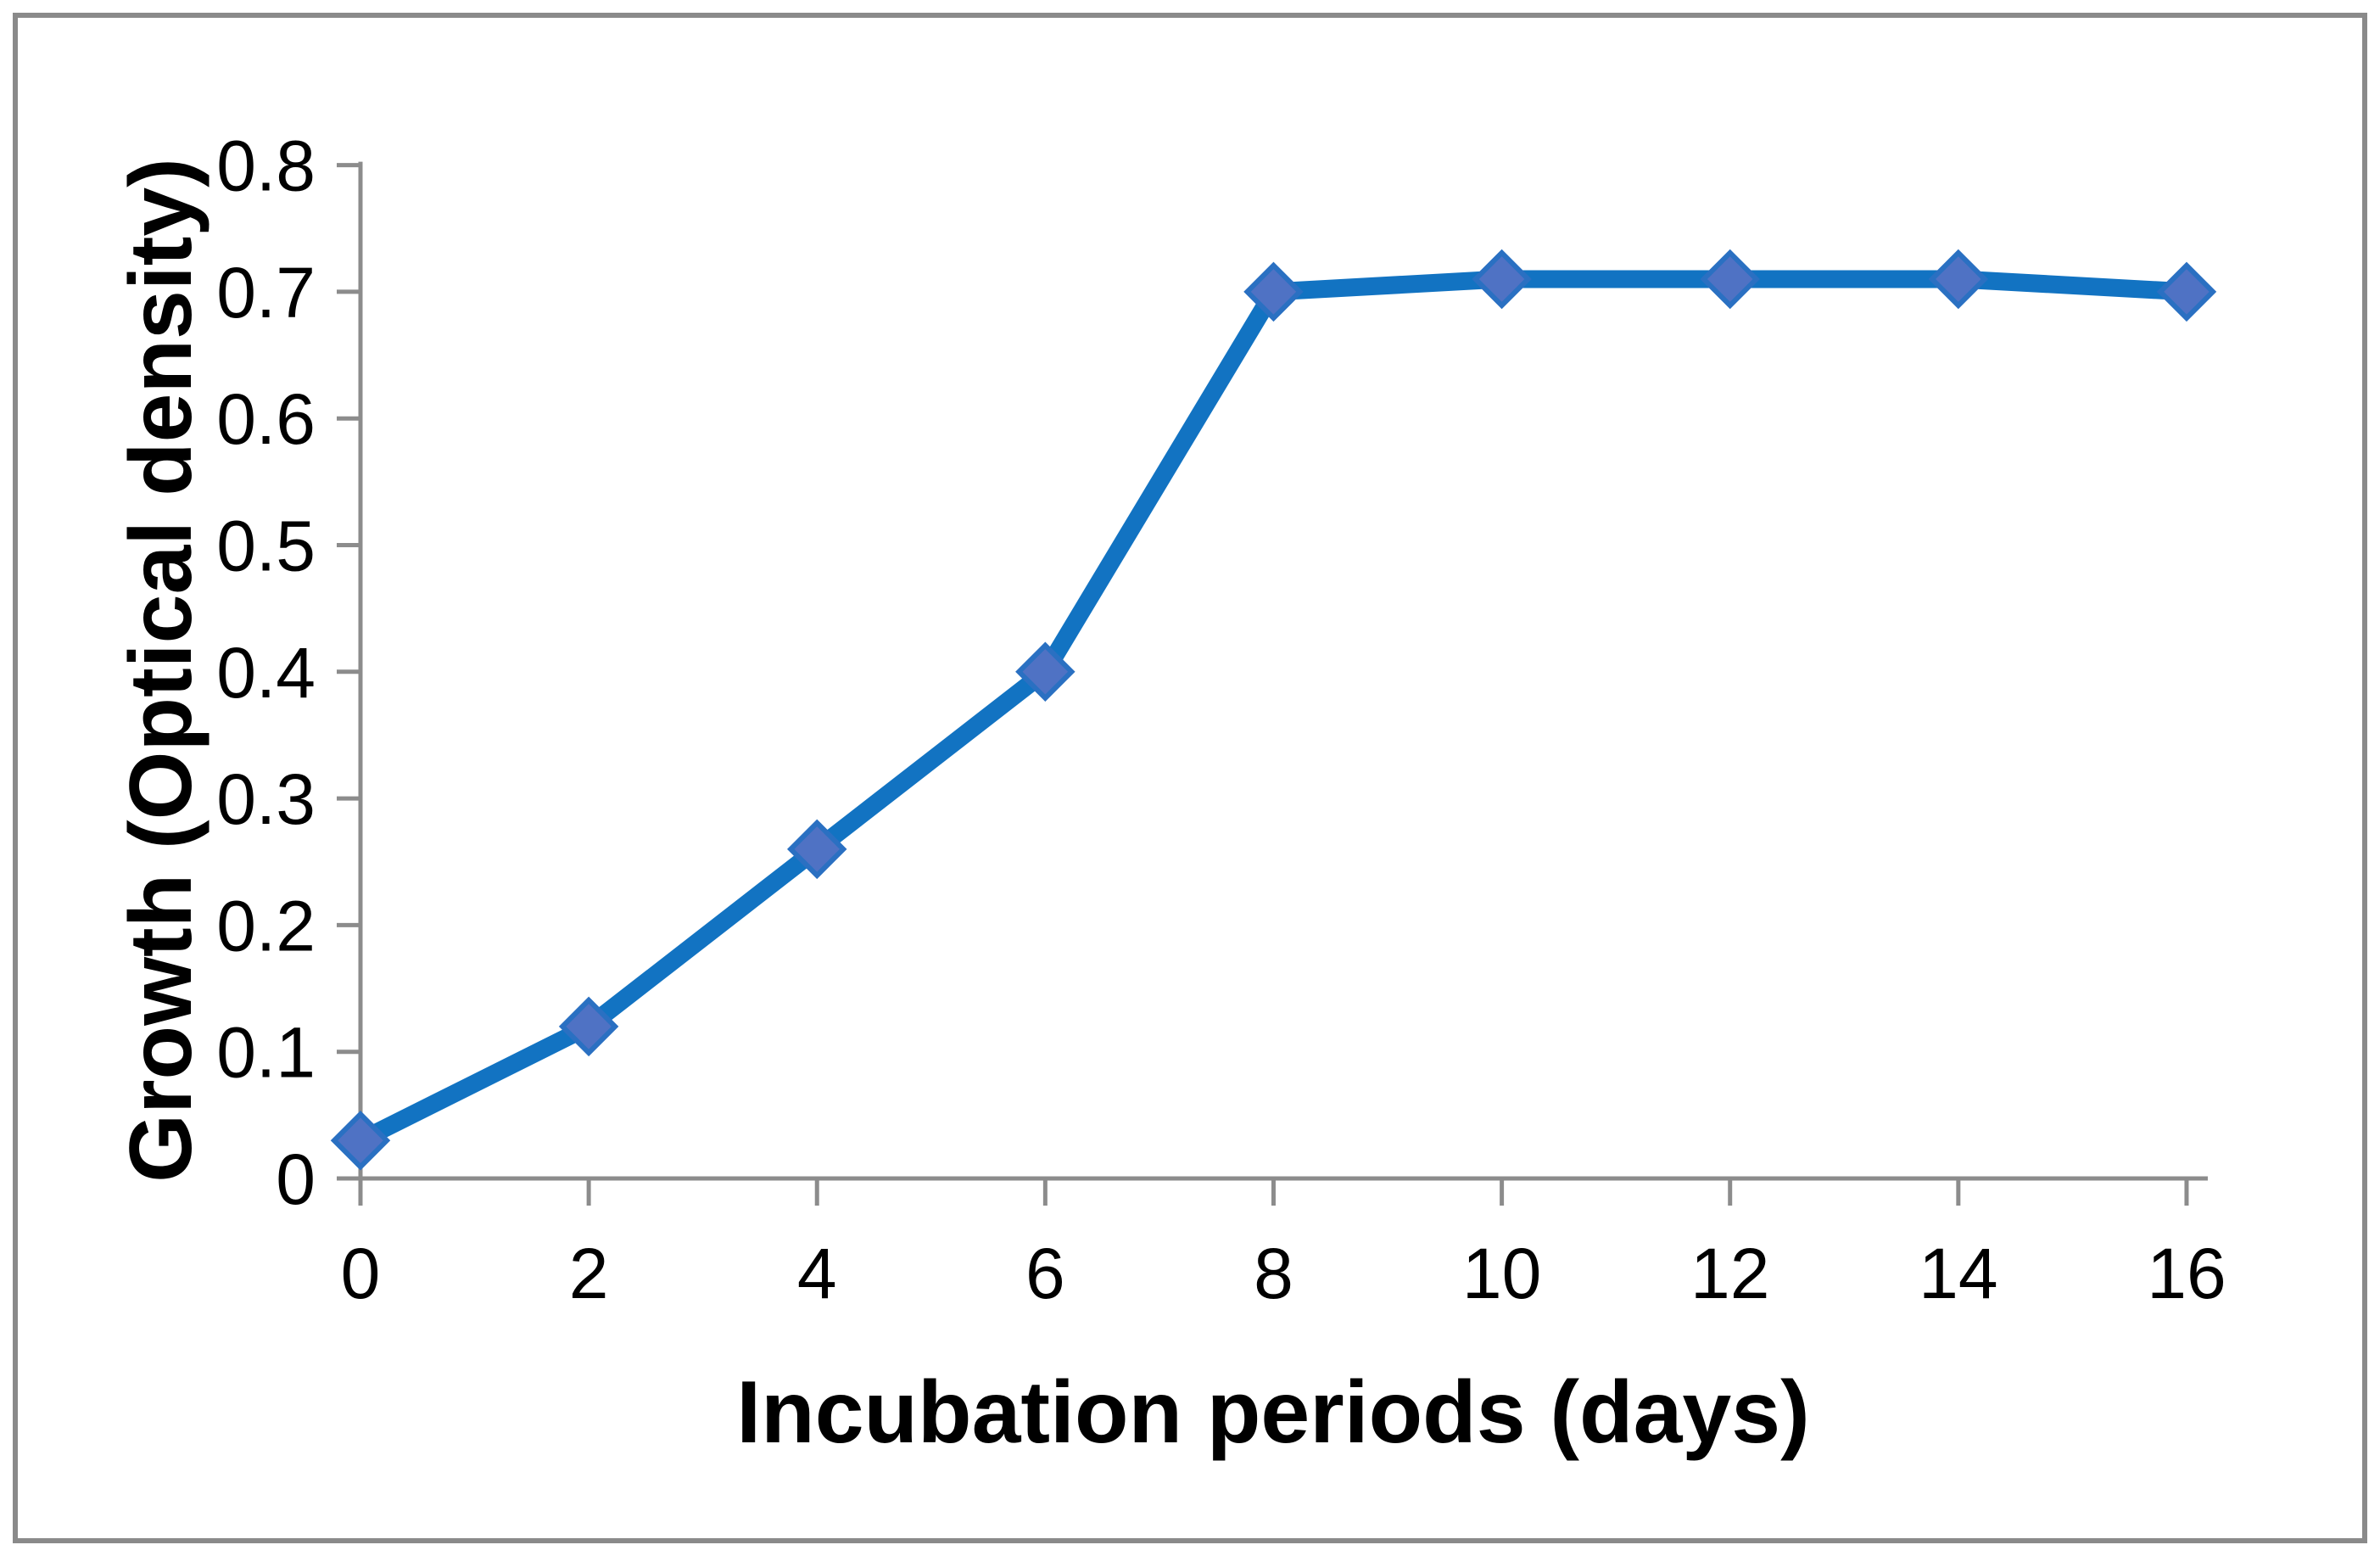 This screenshot has width=2380, height=1556. Describe the element at coordinates (266, 166) in the screenshot. I see `y-tick-label: 0.8` at that location.